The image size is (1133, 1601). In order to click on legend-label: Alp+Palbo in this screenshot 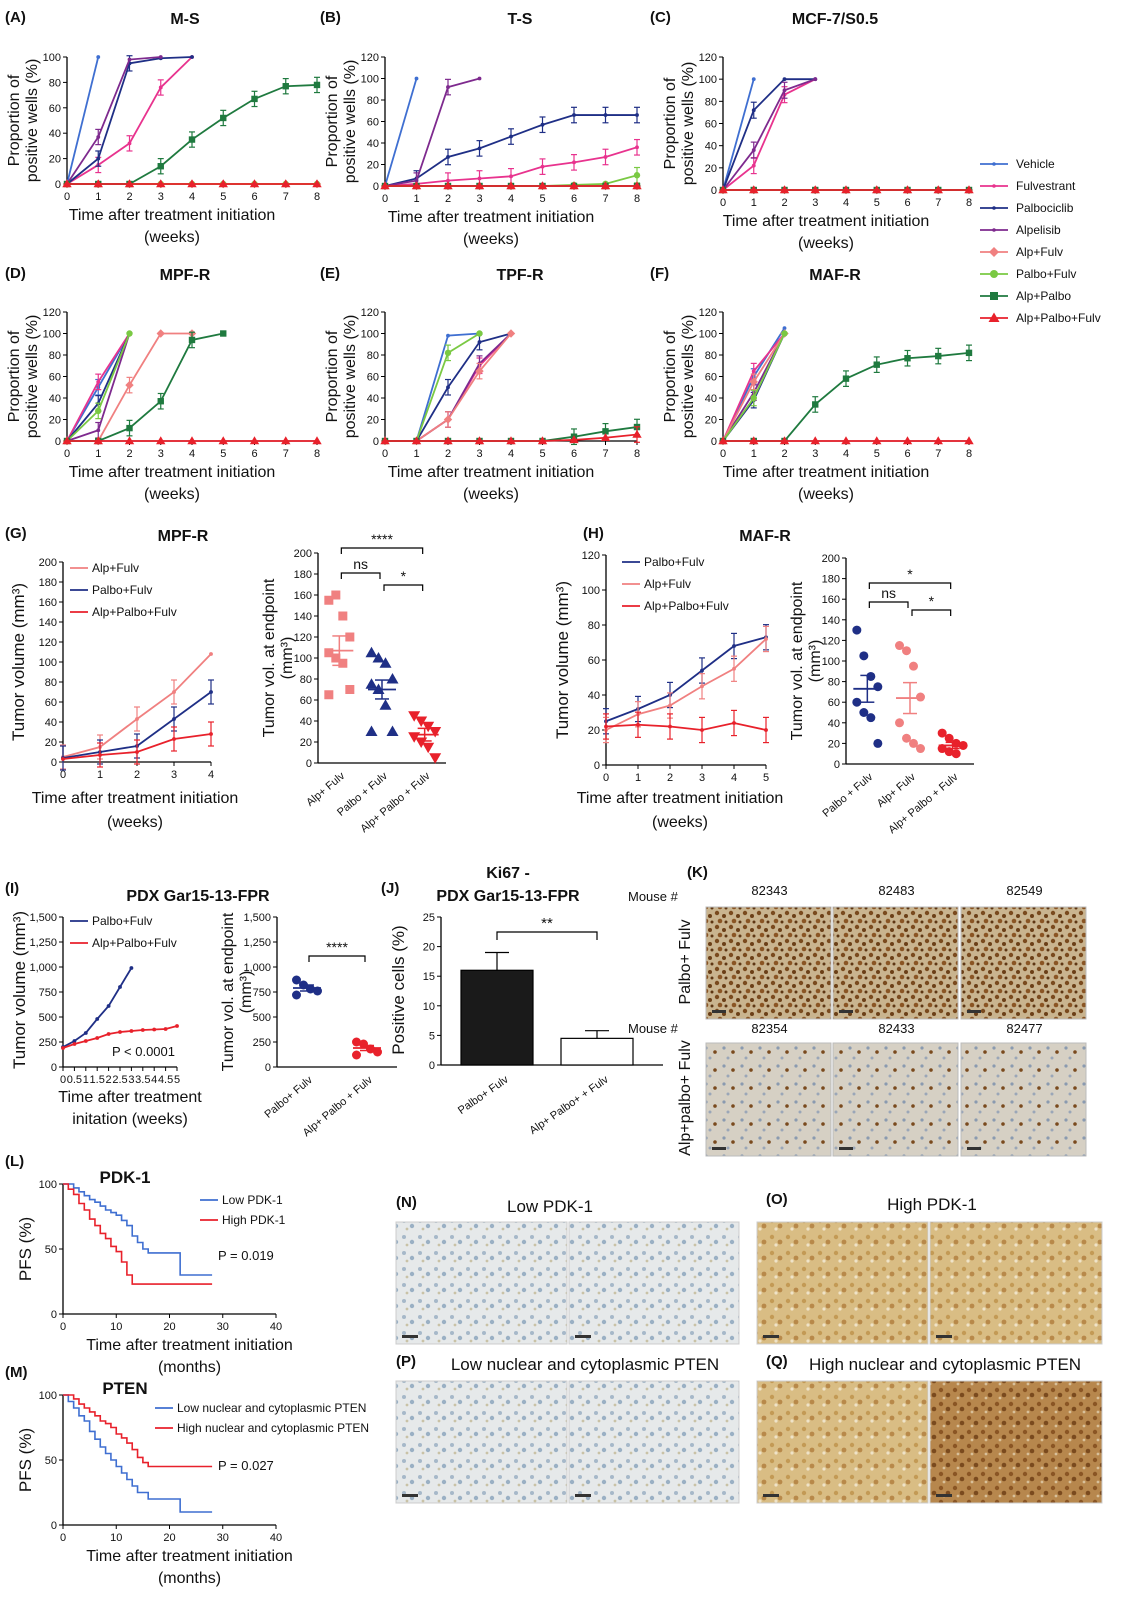, I will do `click(1043, 296)`.